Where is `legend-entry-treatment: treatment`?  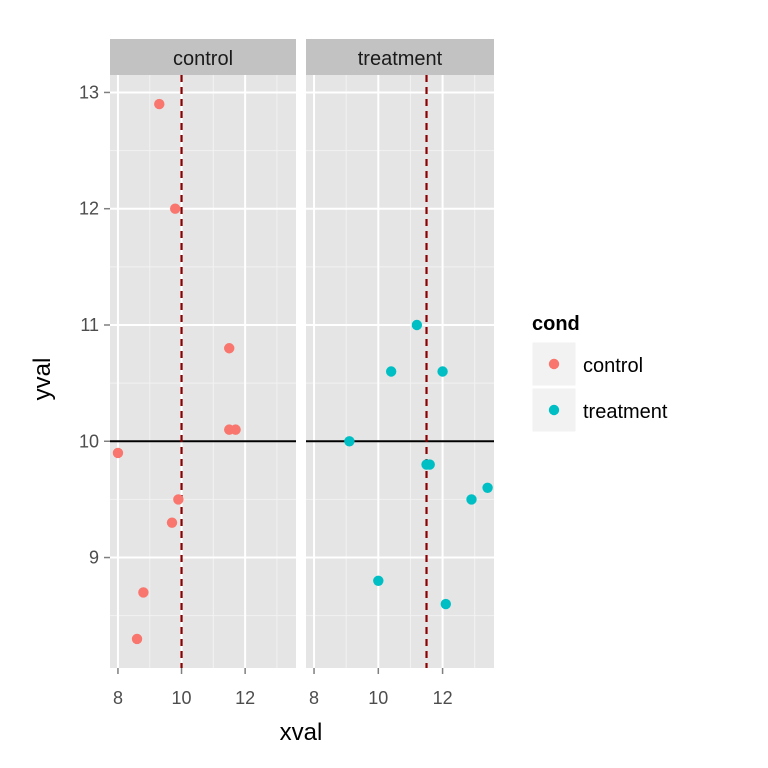 legend-entry-treatment: treatment is located at coordinates (599, 410).